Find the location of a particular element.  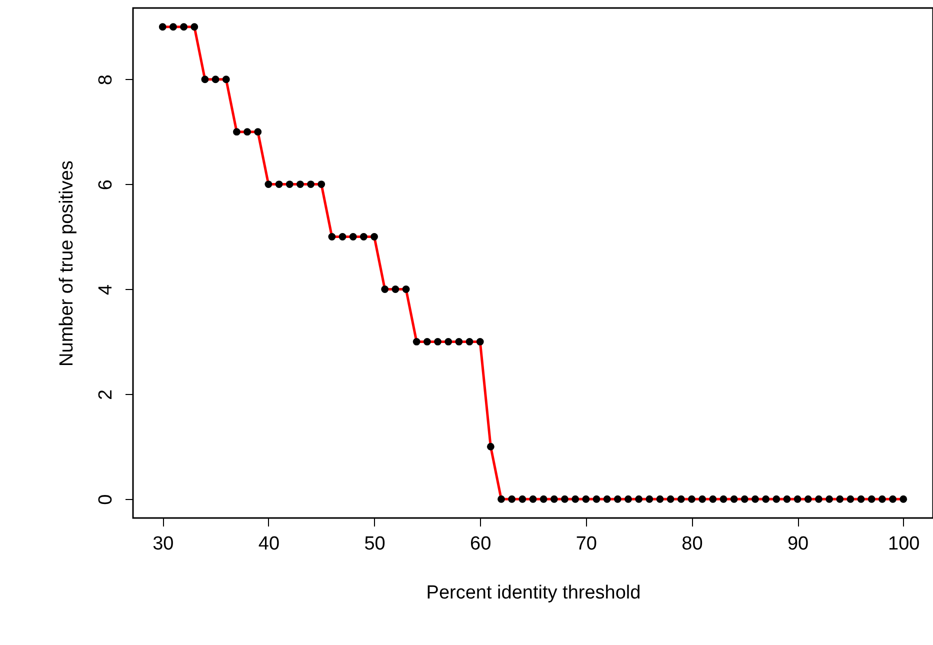

x-axis-title: Percent identity threshold is located at coordinates (533, 593).